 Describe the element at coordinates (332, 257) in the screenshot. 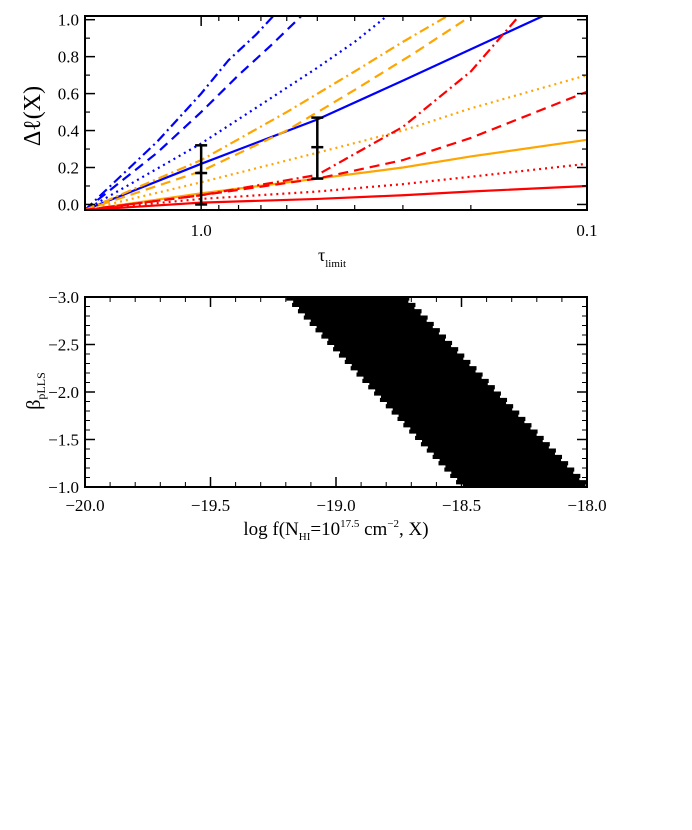

I see `x-axis-title-top: τlimit` at that location.